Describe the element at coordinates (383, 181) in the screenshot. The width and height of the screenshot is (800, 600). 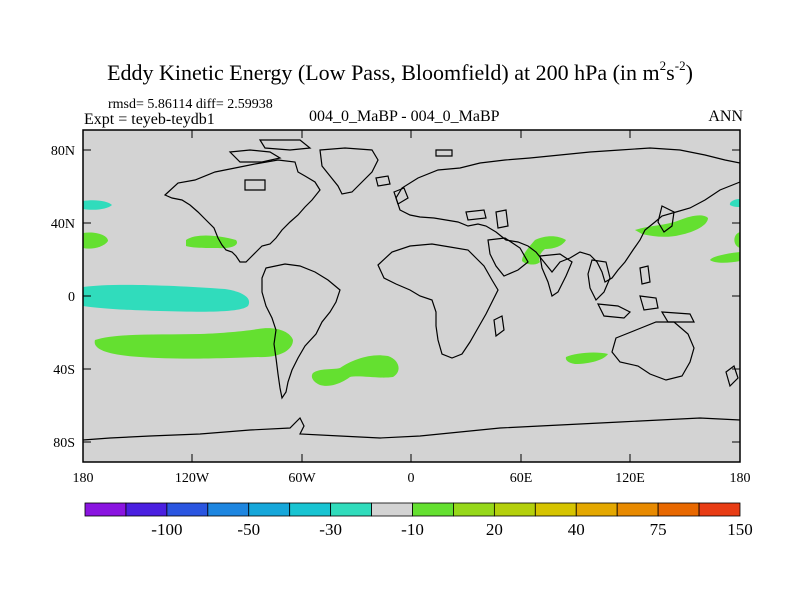
I see `coast-iceland` at that location.